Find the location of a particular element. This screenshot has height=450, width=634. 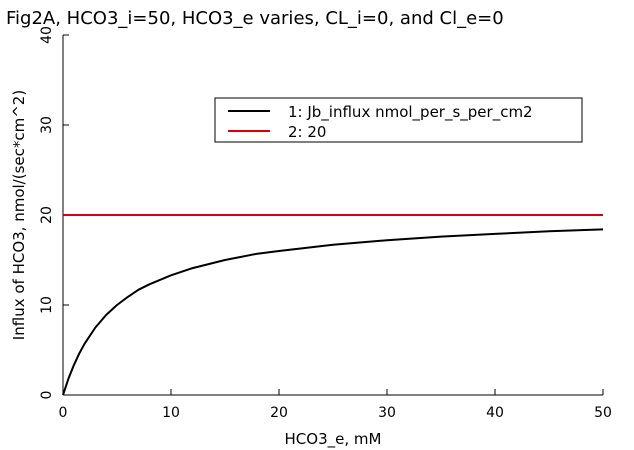

legend-label-2: 2: 20 is located at coordinates (307, 132).